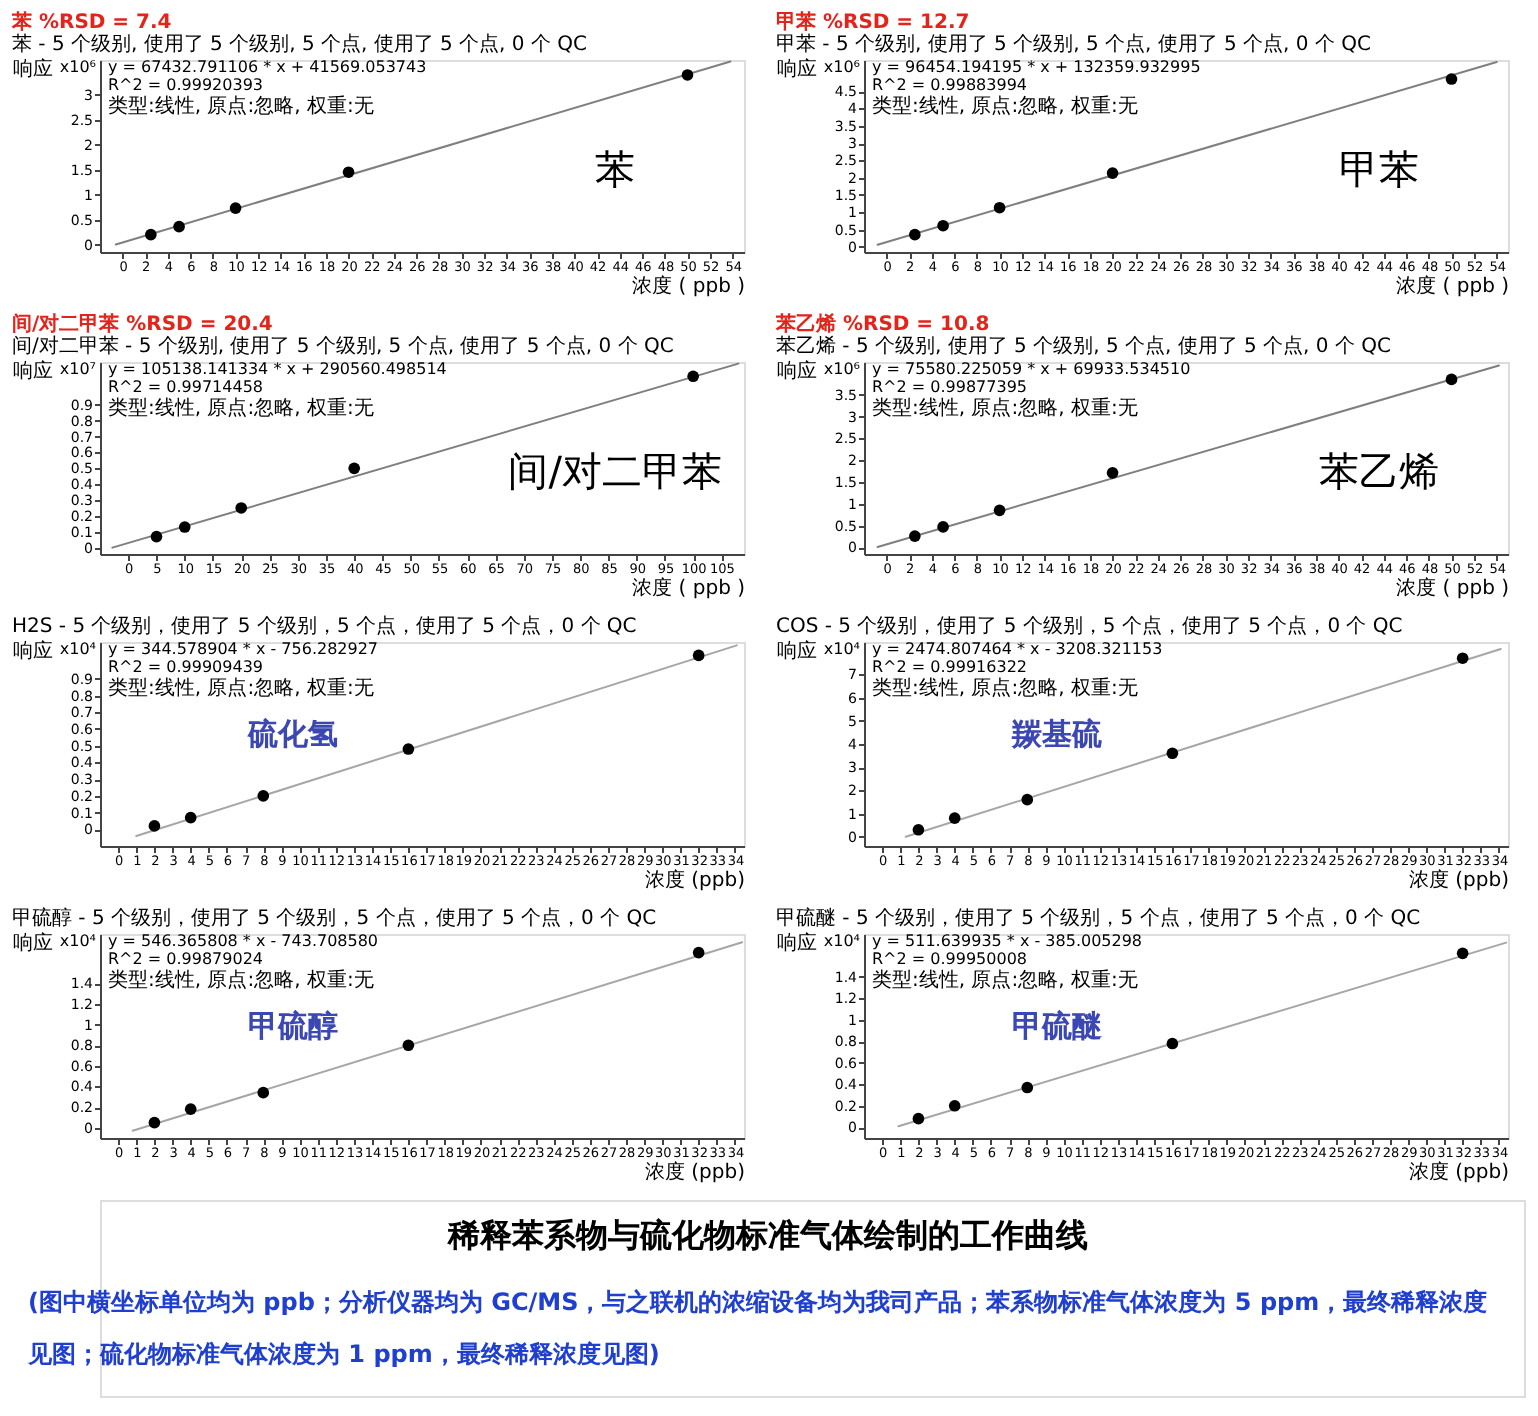 The image size is (1538, 1416). I want to click on chart-subtitle: 甲苯 - 5 个级别, 使用了 5 个级别, 5 个点, 使用了 5 个点, 0 个 QC, so click(1074, 44).